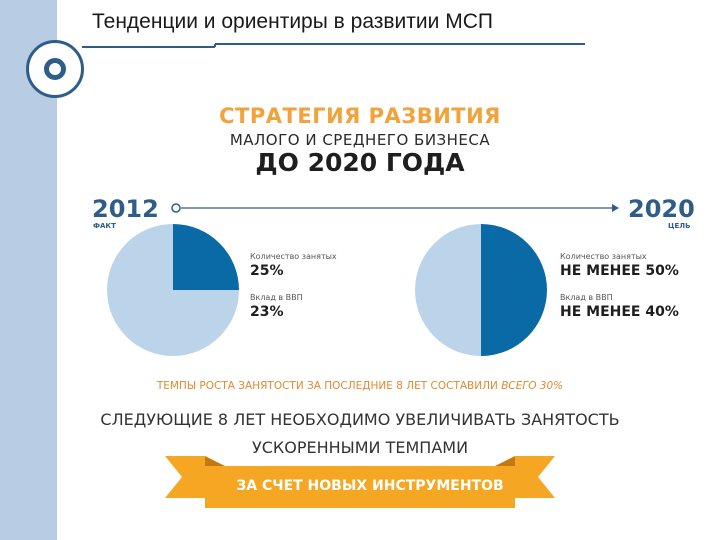 This screenshot has height=540, width=720. Describe the element at coordinates (292, 21) in the screenshot. I see `slide-title: Тенденции и ориентиры в развитии МСП` at that location.